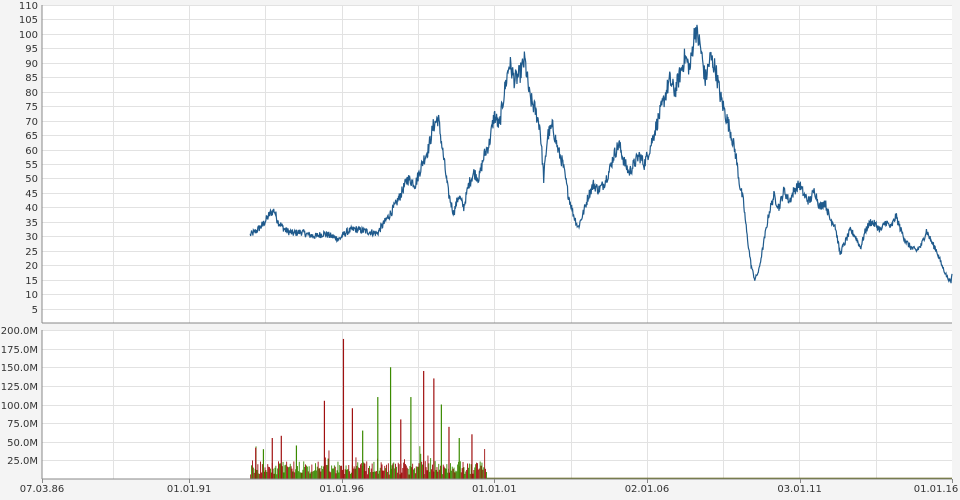 This screenshot has height=500, width=960. Describe the element at coordinates (341, 489) in the screenshot. I see `x-tick-label: 01.01.96` at that location.